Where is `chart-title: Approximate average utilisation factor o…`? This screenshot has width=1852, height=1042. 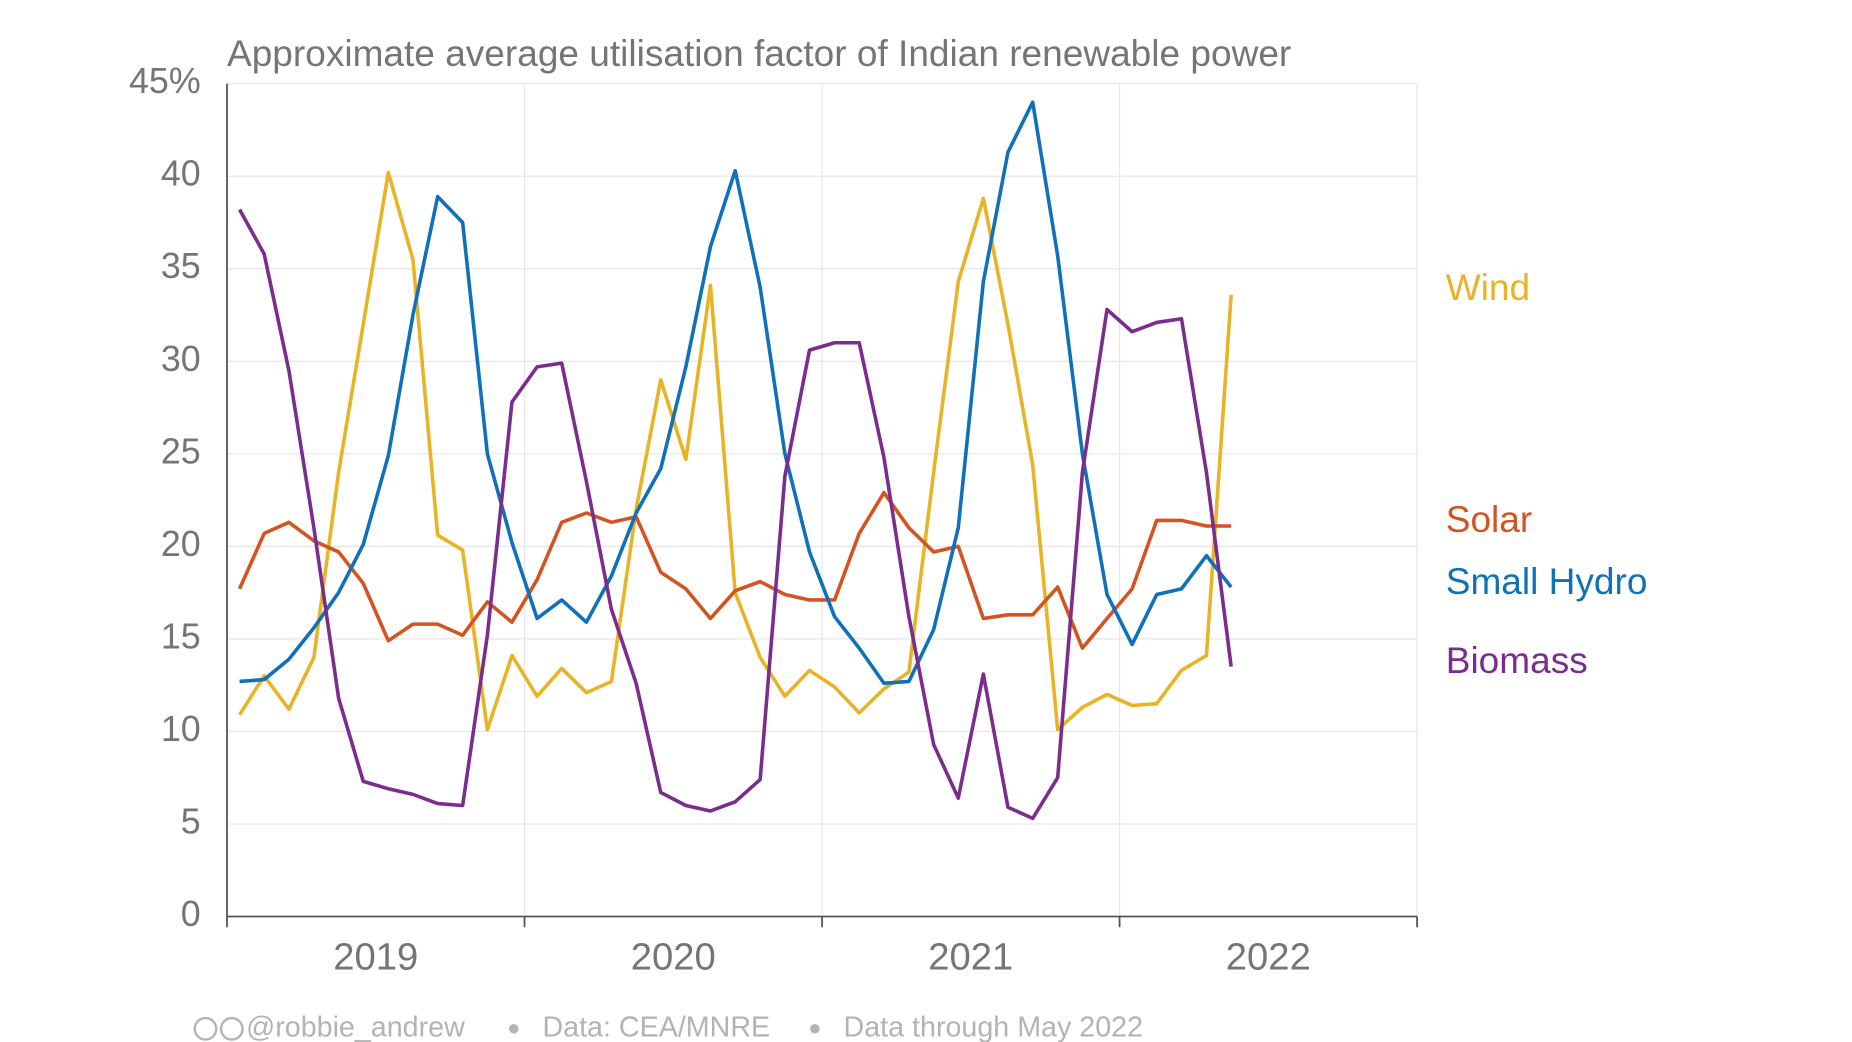
chart-title: Approximate average utilisation factor o… is located at coordinates (759, 53).